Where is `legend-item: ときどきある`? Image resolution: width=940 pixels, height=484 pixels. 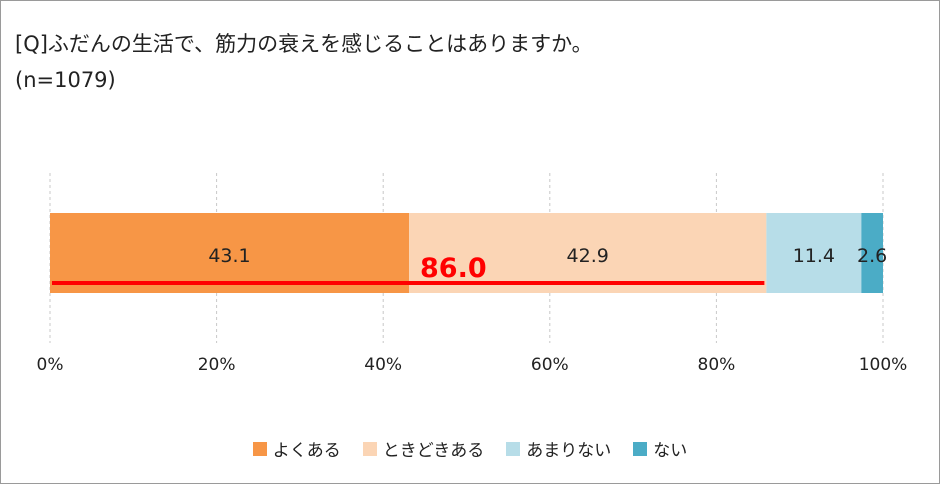
legend-item: ときどきある is located at coordinates (423, 448).